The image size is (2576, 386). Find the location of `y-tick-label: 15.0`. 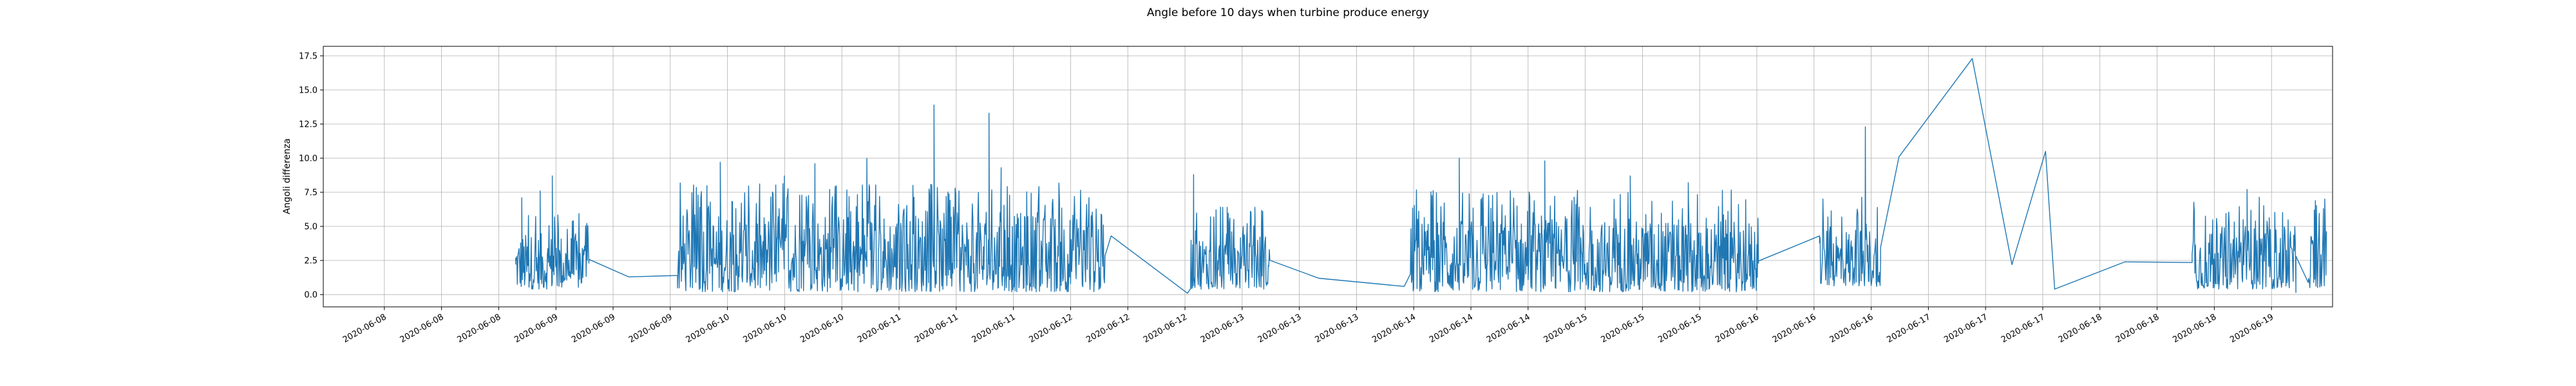

y-tick-label: 15.0 is located at coordinates (308, 90).